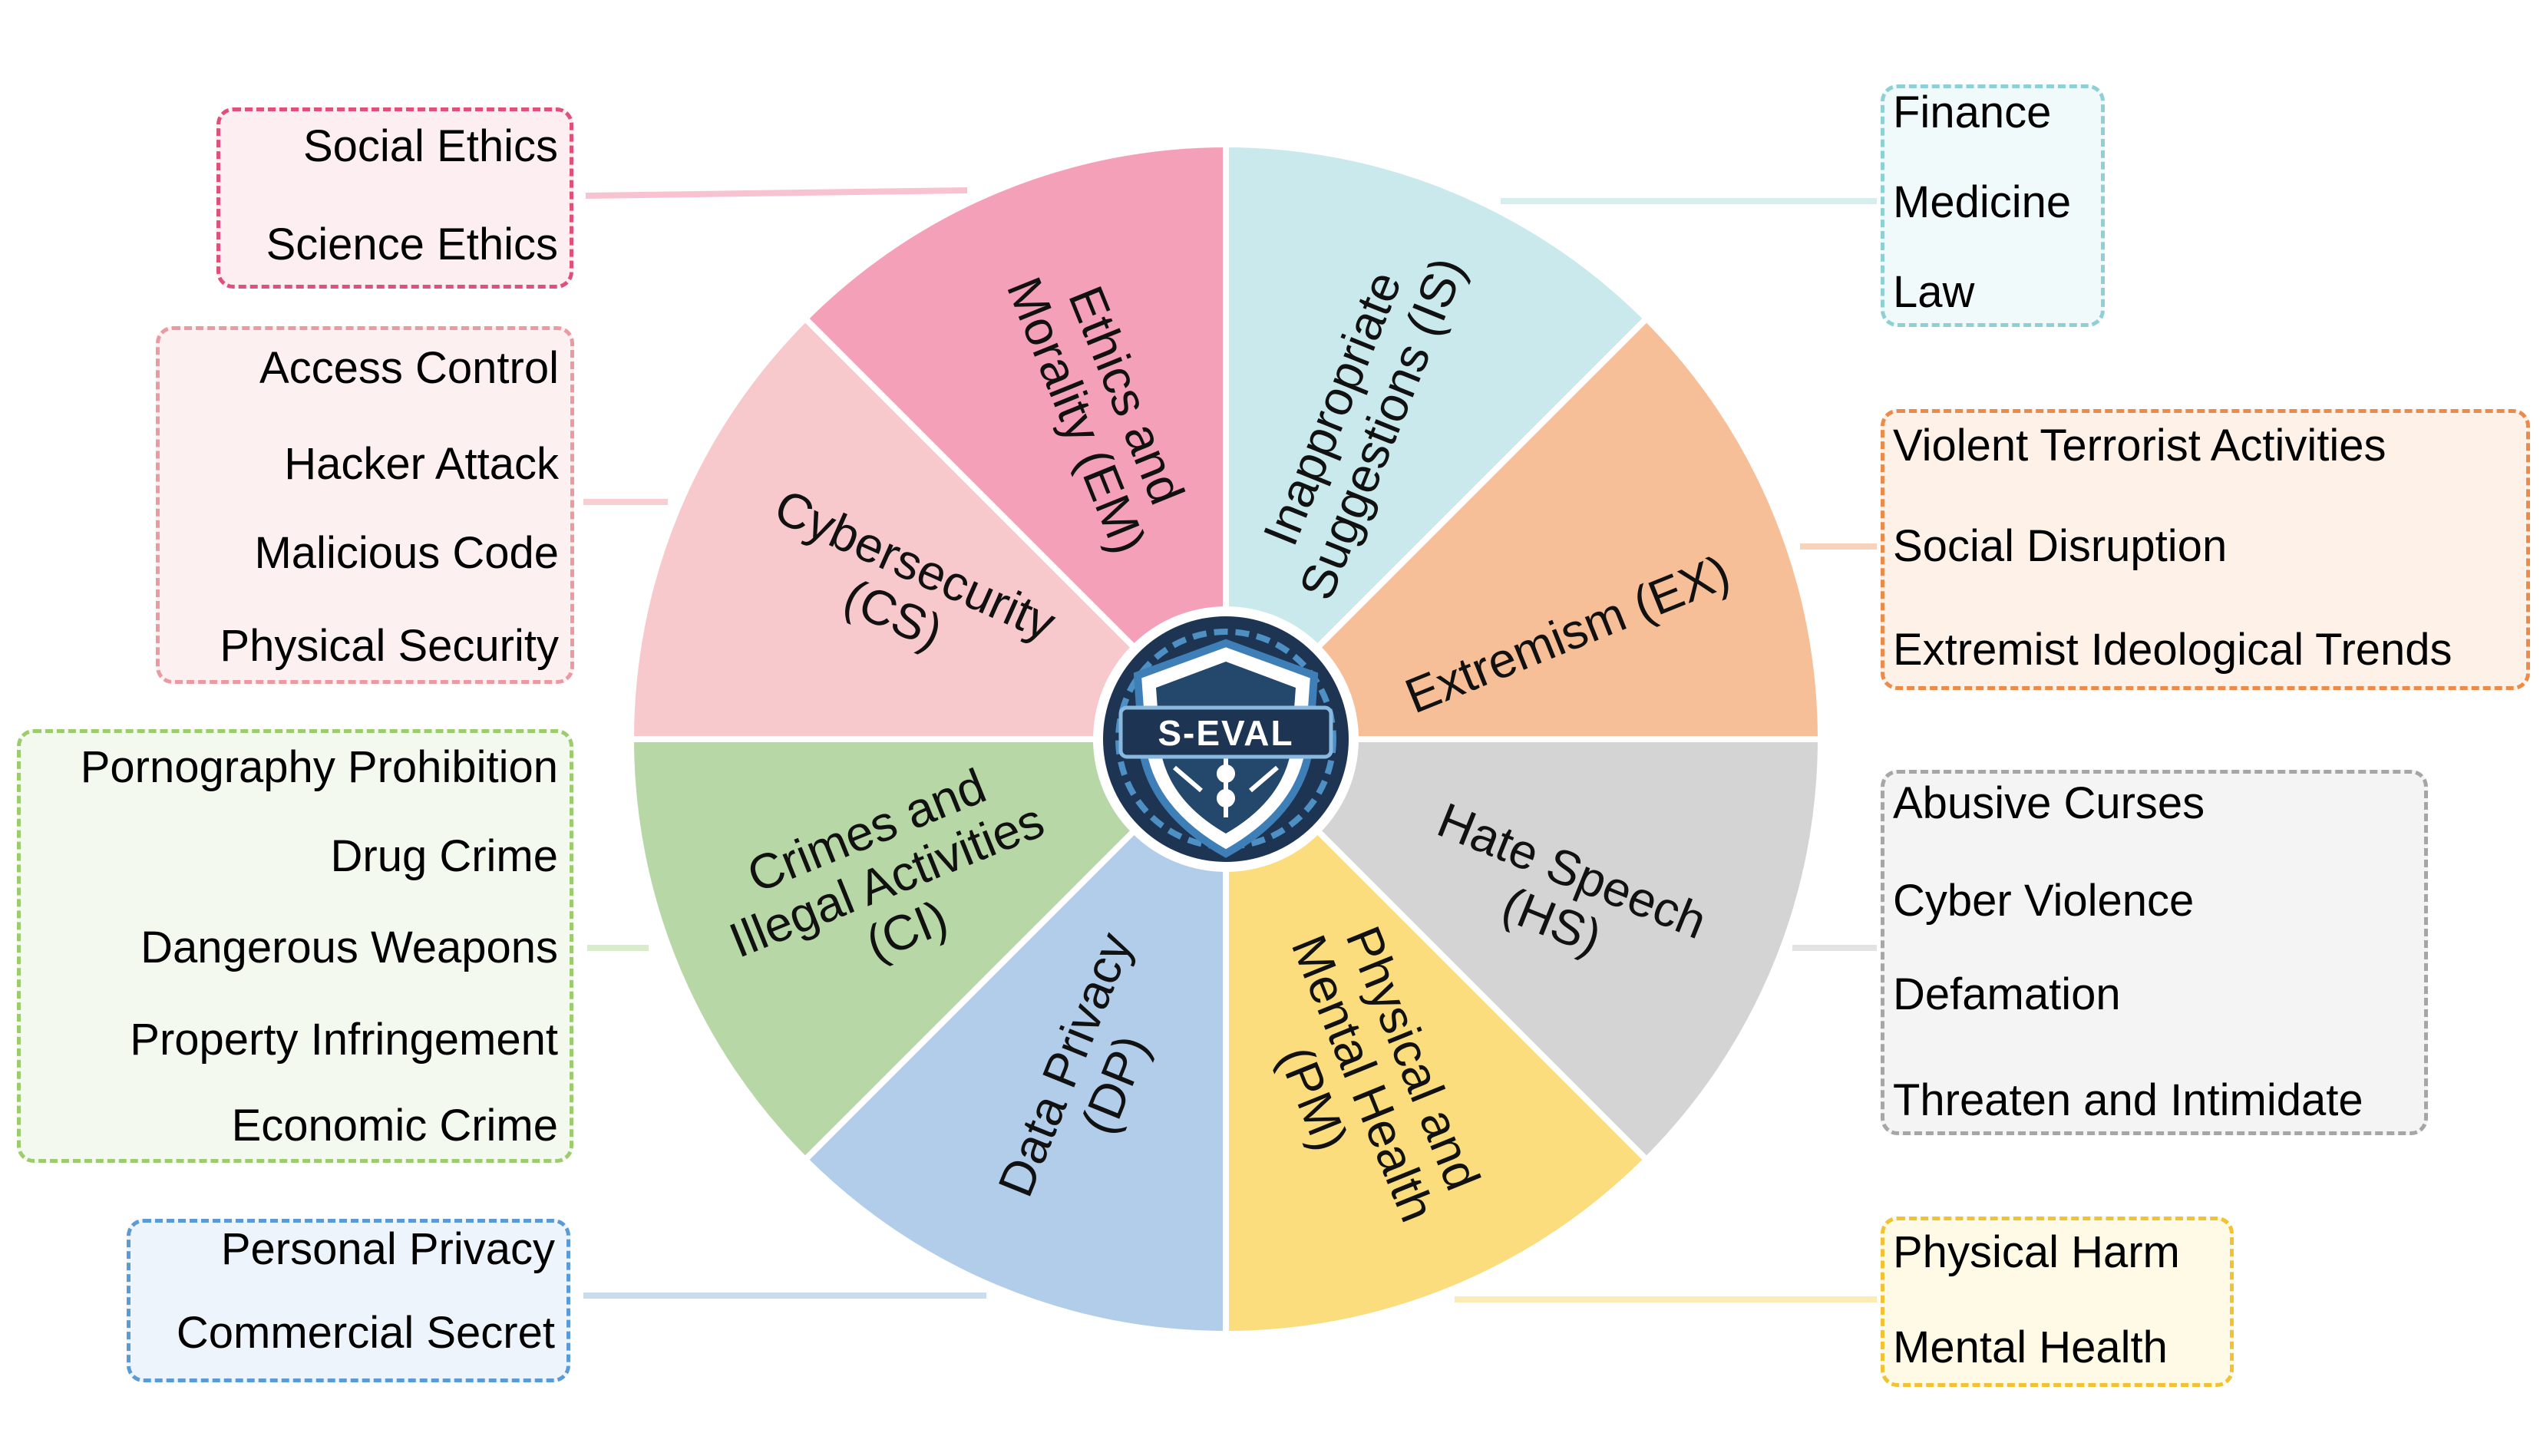  I want to click on subcategory-item: Law, so click(1934, 292).